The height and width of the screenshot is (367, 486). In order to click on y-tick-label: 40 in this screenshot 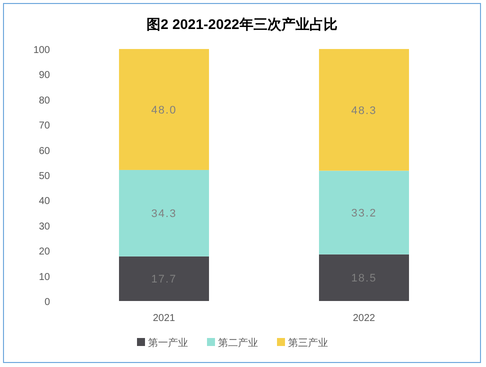, I will do `click(44, 202)`.